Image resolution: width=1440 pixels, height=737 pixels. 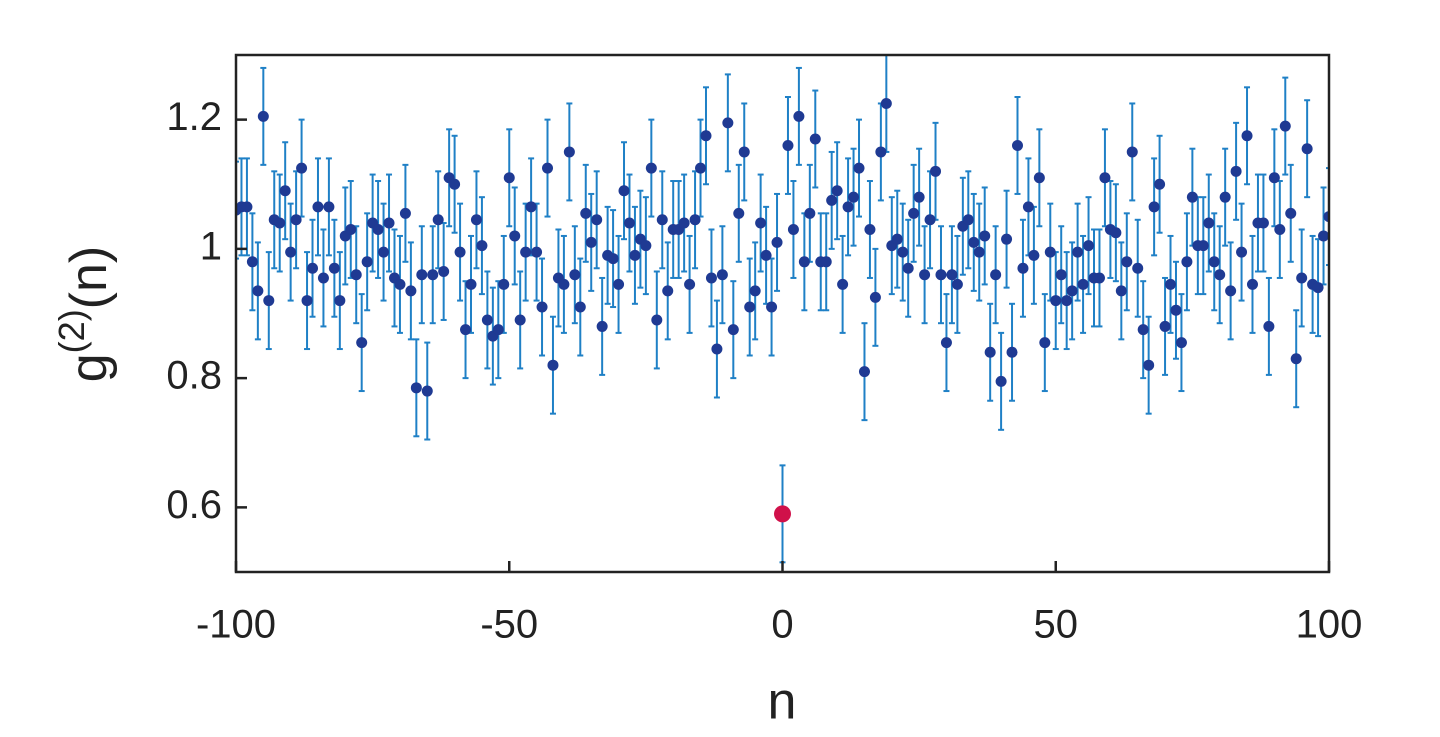 What do you see at coordinates (71, 331) in the screenshot?
I see `y-label-sup: (2)` at bounding box center [71, 331].